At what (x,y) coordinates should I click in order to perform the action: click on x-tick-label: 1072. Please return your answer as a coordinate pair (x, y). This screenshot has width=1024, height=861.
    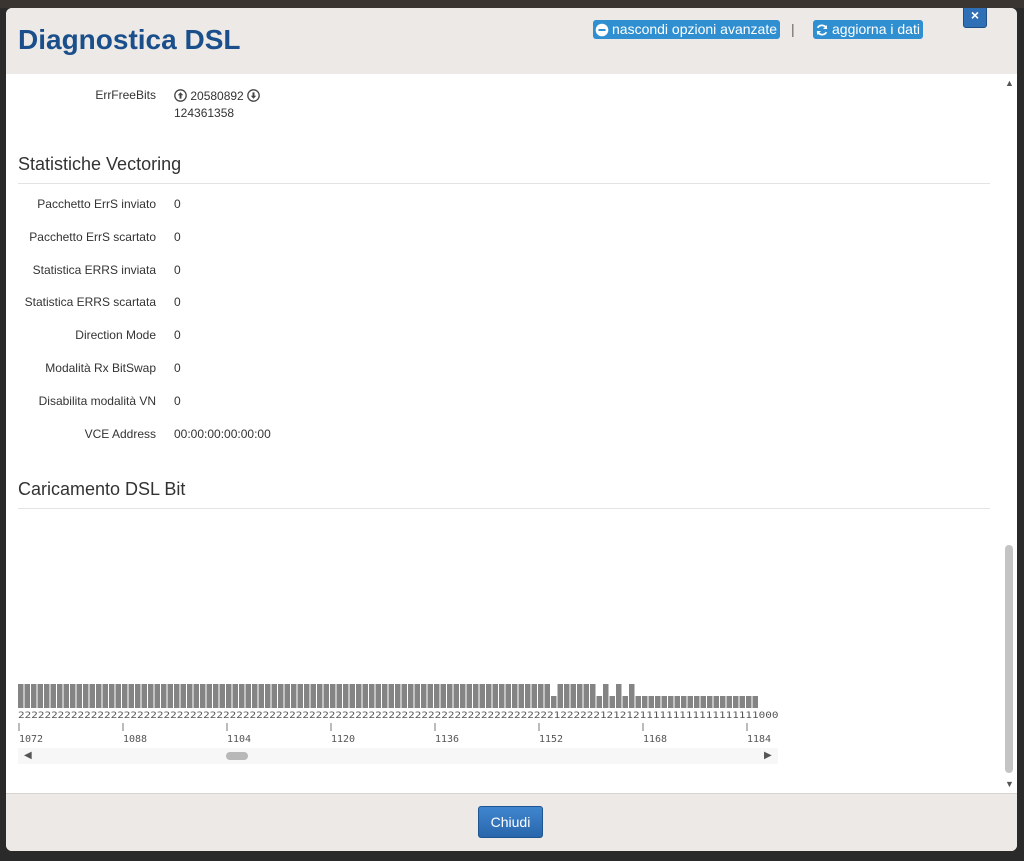
    Looking at the image, I should click on (31, 739).